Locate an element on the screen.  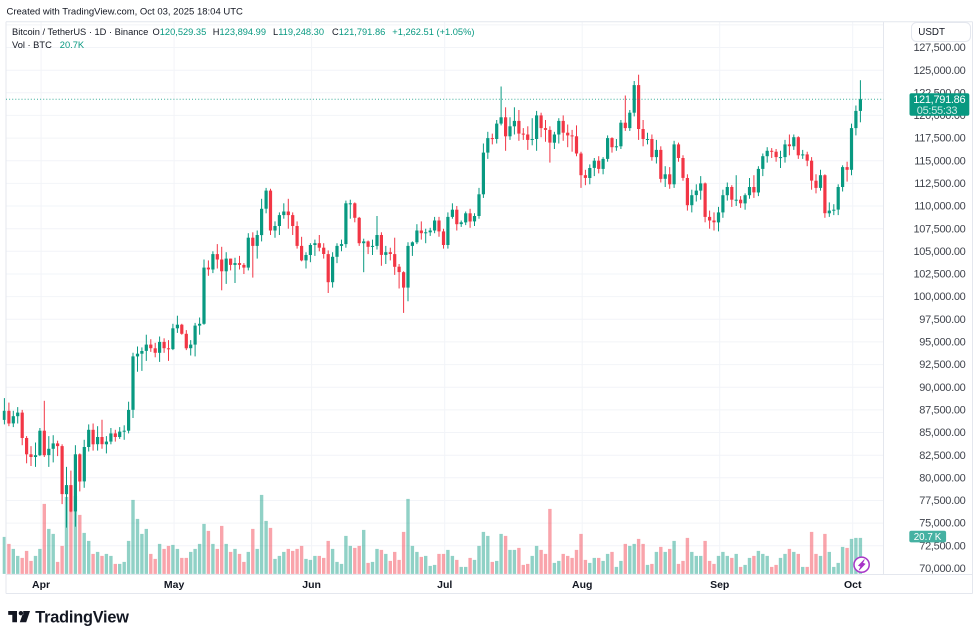
svg-text: 121,791.86 is located at coordinates (939, 100).